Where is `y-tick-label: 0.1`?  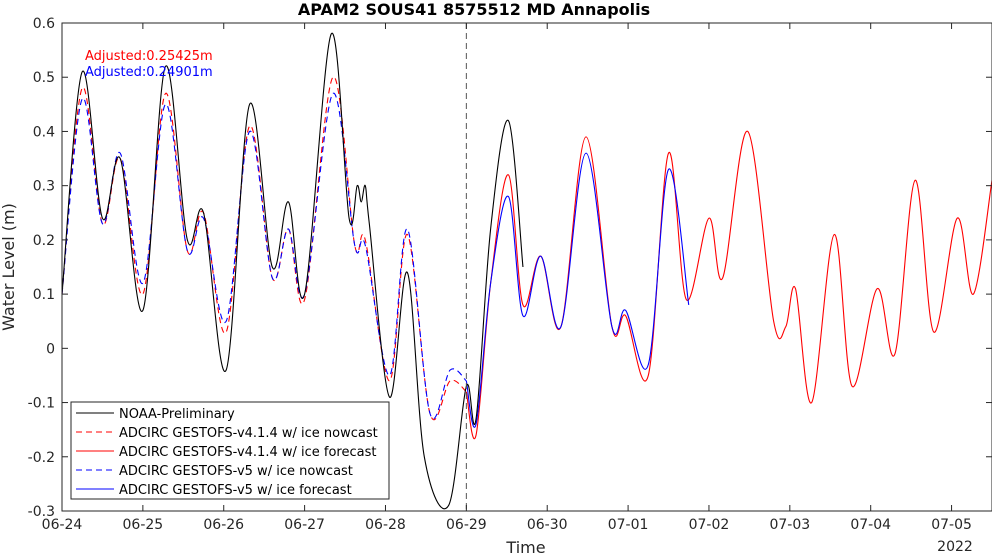
y-tick-label: 0.1 is located at coordinates (44, 295).